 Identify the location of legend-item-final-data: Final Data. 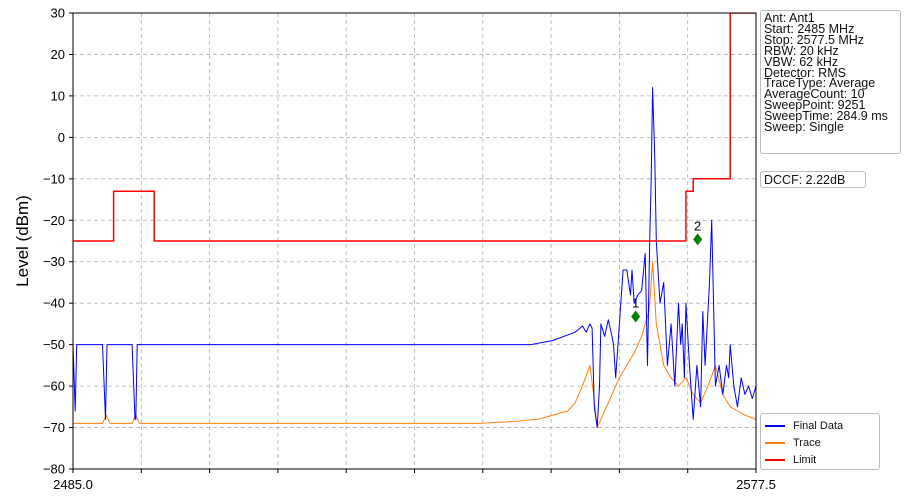
(822, 425).